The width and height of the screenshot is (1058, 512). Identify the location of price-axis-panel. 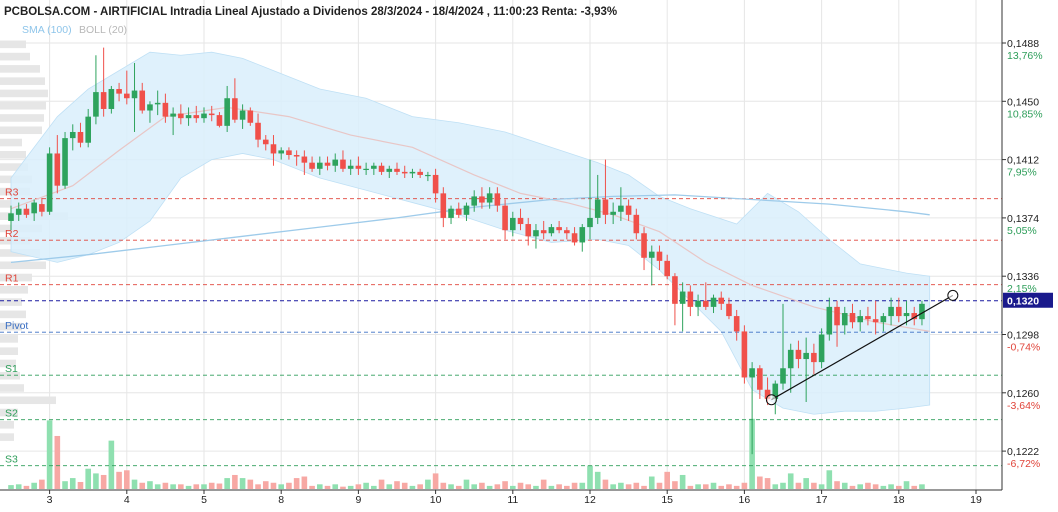
(1030, 256).